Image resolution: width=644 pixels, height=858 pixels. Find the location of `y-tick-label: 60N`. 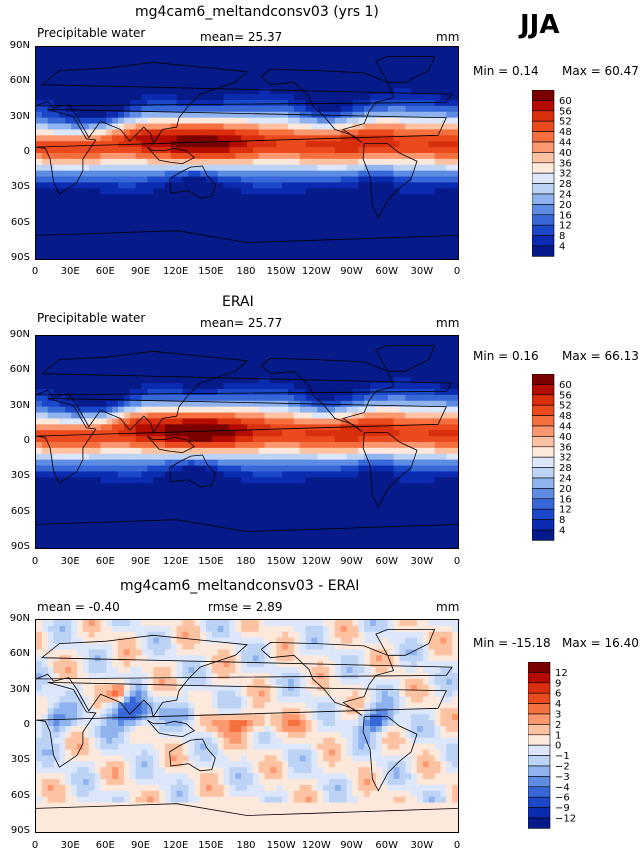

y-tick-label: 60N is located at coordinates (19, 81).